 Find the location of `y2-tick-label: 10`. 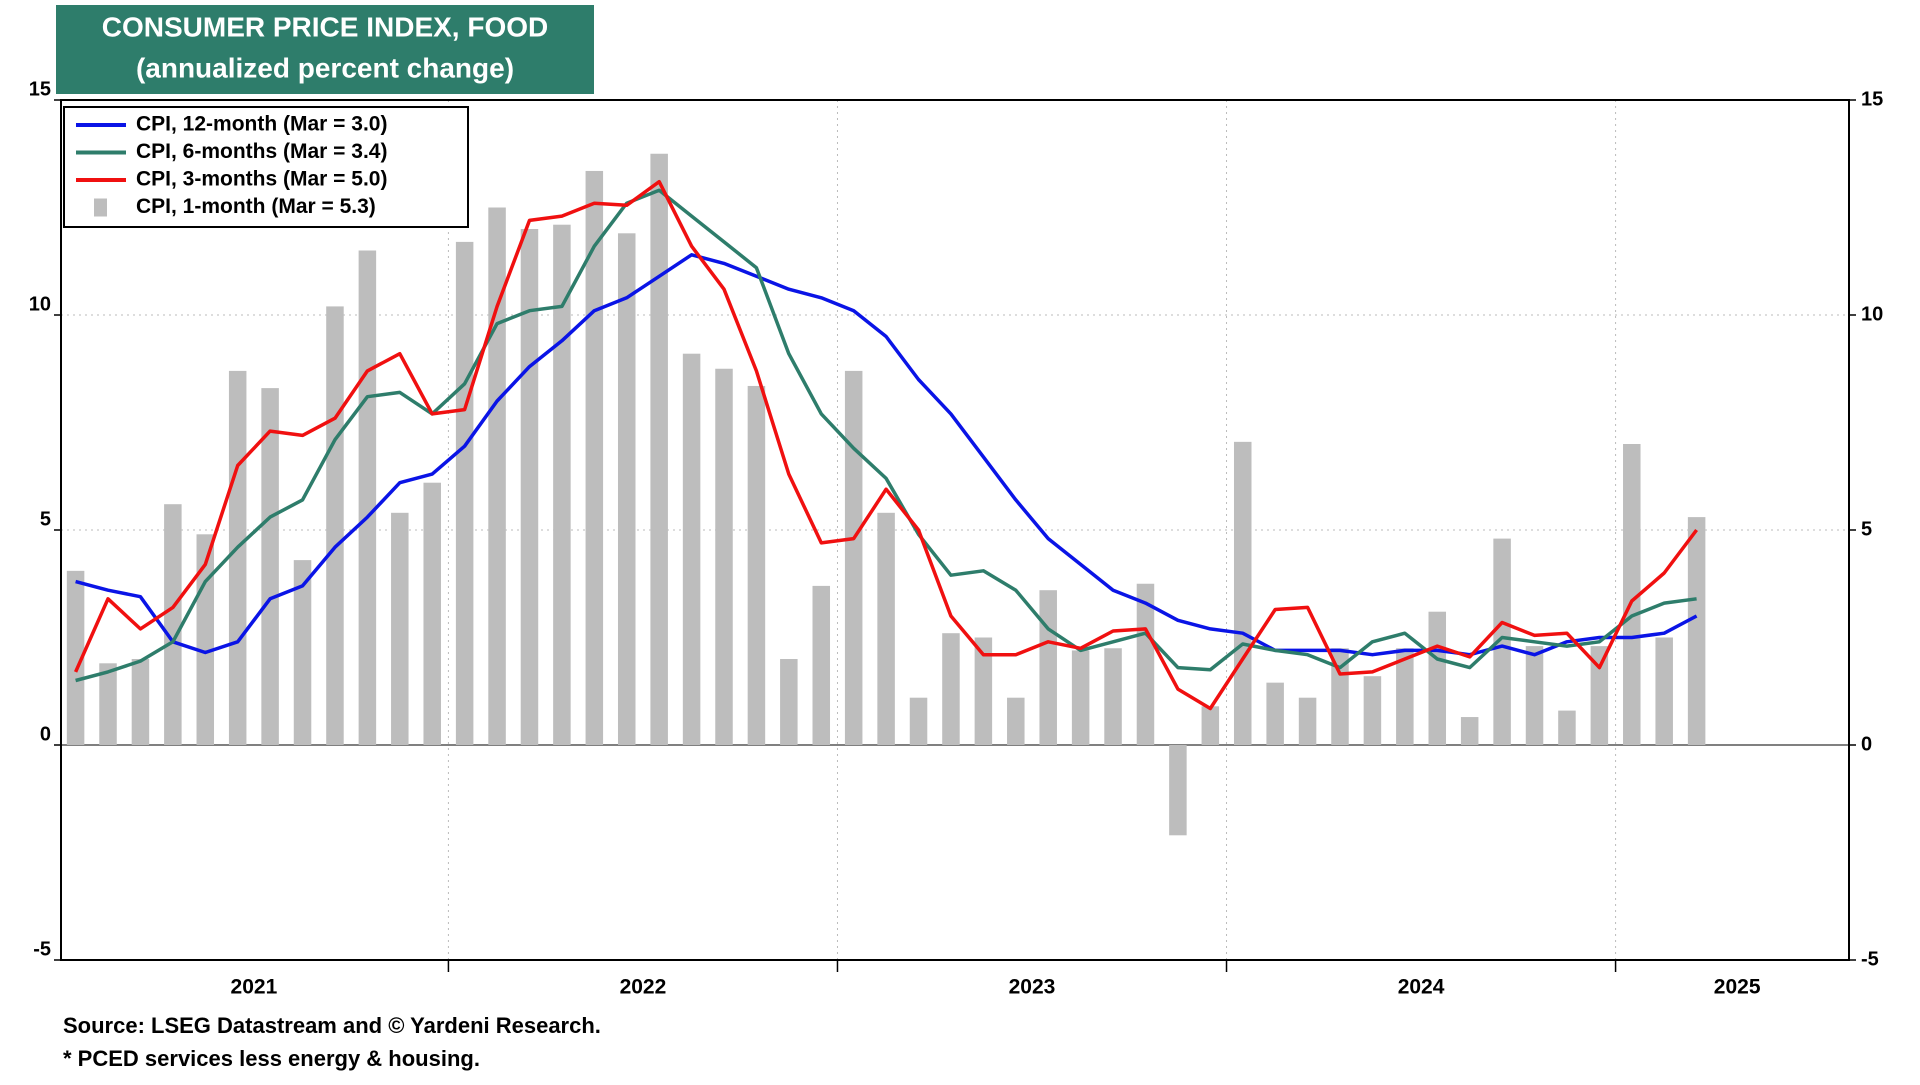

y2-tick-label: 10 is located at coordinates (1872, 314).